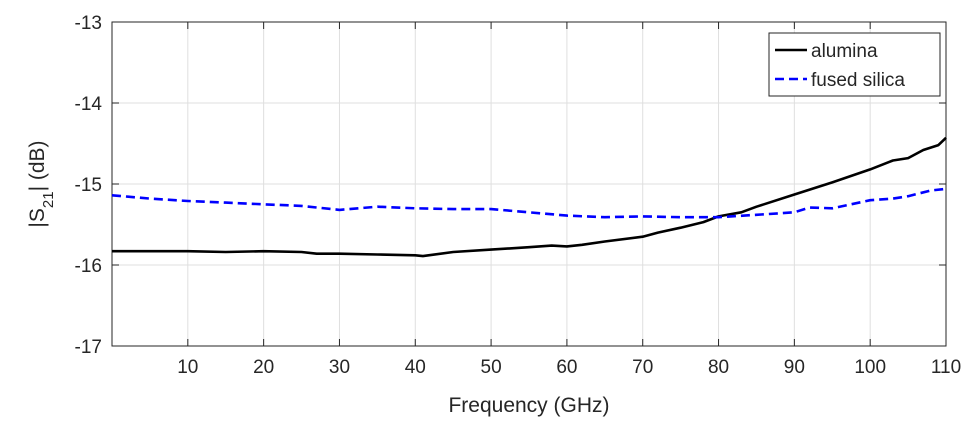 Image resolution: width=978 pixels, height=422 pixels. Describe the element at coordinates (339, 367) in the screenshot. I see `x-tick-label: 30` at that location.